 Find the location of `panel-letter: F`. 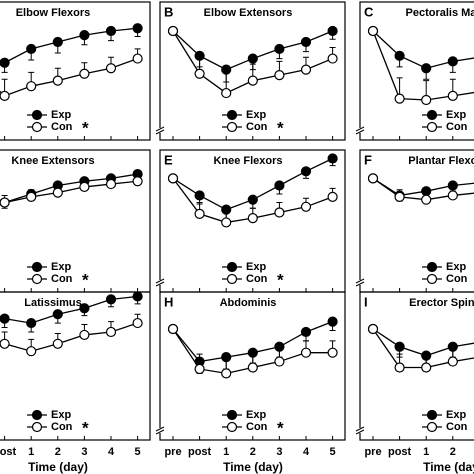

panel-letter: F is located at coordinates (368, 159).